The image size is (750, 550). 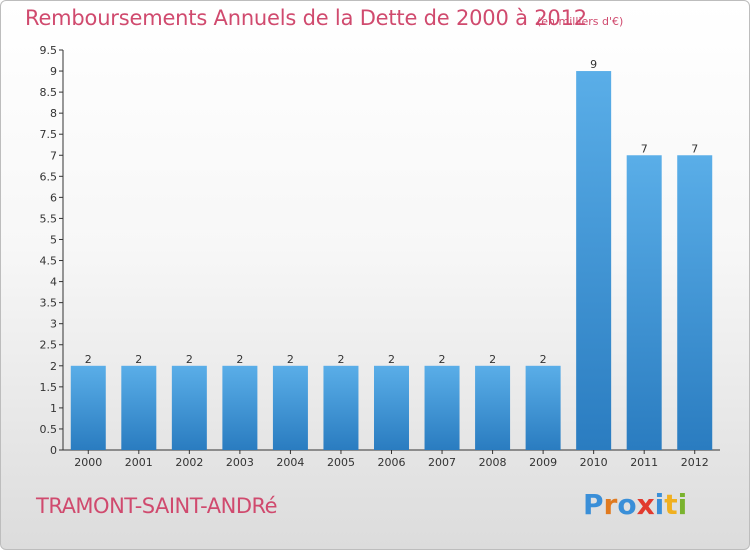 What do you see at coordinates (53, 113) in the screenshot?
I see `y-tick-label: 8` at bounding box center [53, 113].